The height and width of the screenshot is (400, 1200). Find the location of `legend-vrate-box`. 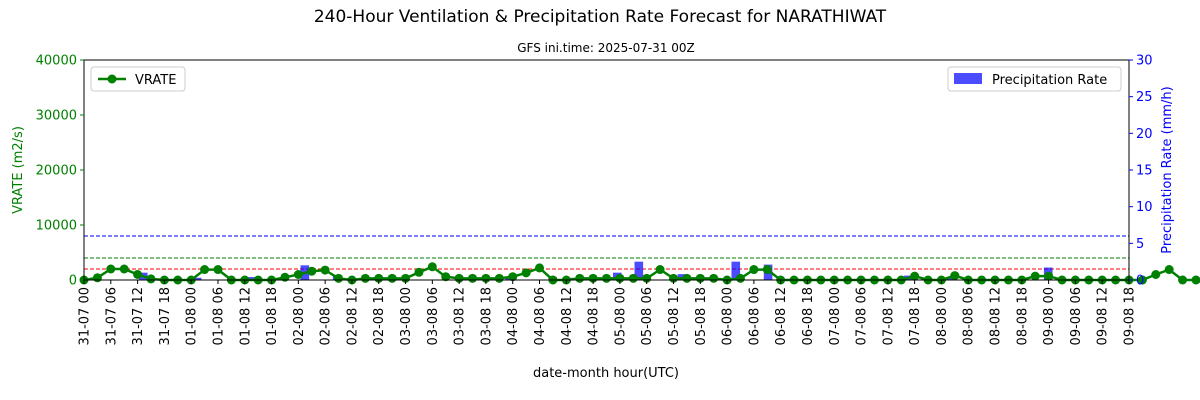

legend-vrate-box is located at coordinates (138, 79).